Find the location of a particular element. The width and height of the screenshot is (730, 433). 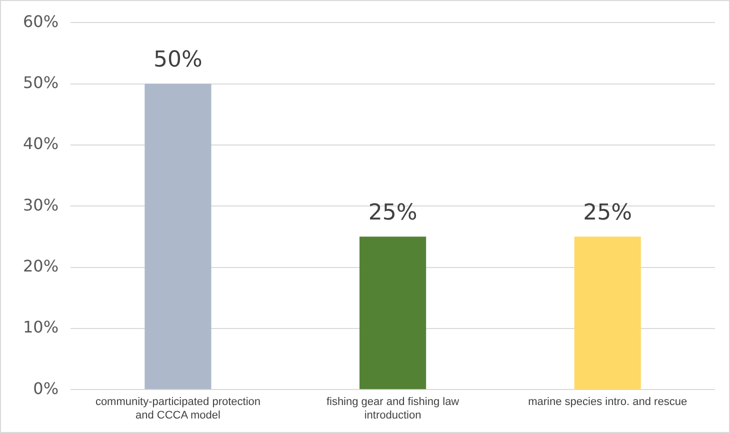

y-tick-label: 30% is located at coordinates (41, 204).